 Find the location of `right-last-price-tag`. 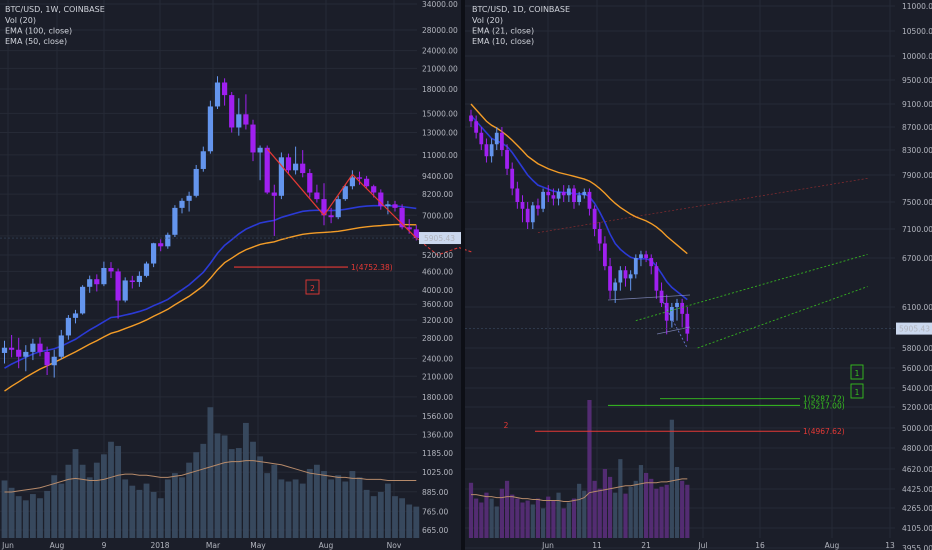

right-last-price-tag is located at coordinates (914, 328).